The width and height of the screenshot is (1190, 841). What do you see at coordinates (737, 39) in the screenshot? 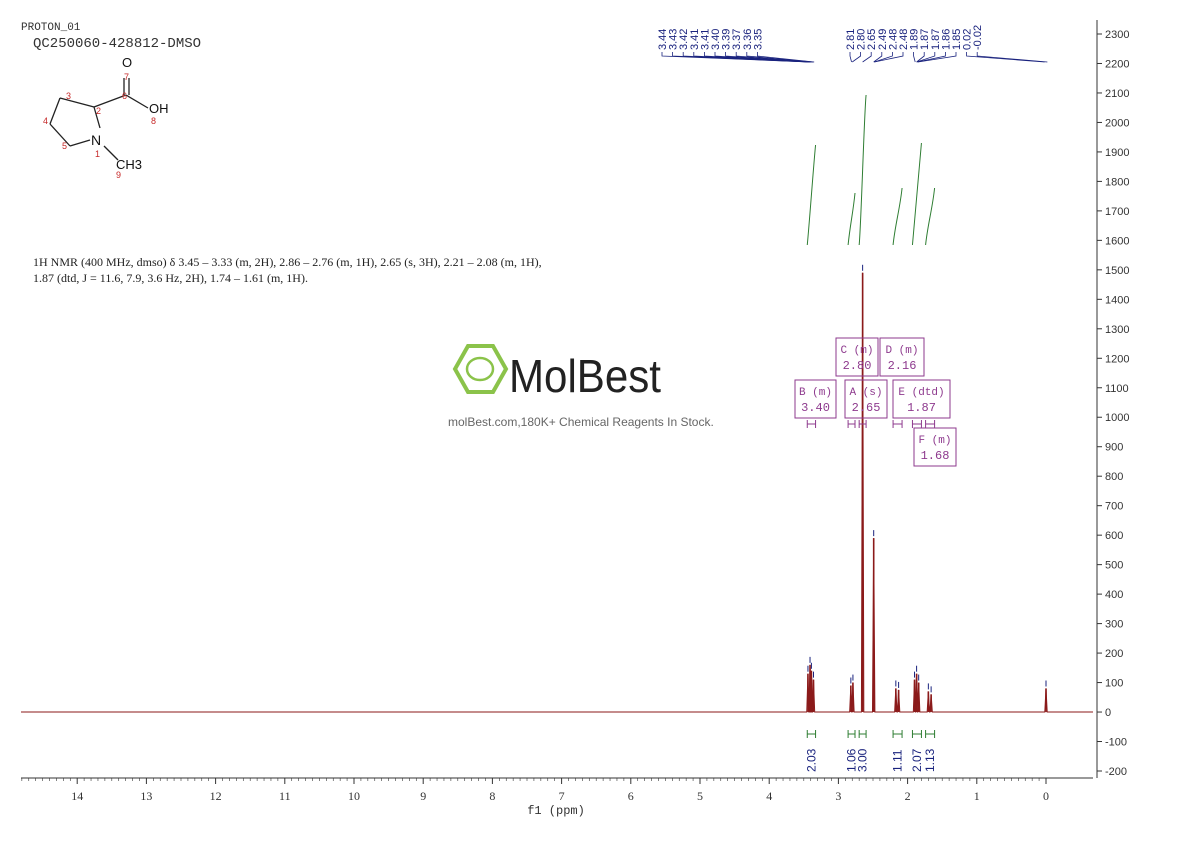
I see `peak-label: 3.37` at bounding box center [737, 39].